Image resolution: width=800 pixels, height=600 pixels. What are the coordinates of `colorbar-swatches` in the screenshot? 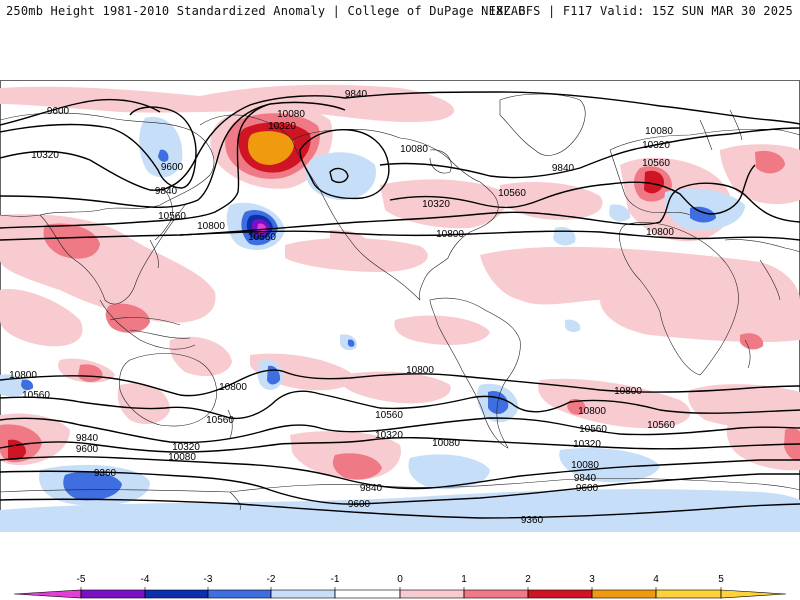 It's located at (400, 593).